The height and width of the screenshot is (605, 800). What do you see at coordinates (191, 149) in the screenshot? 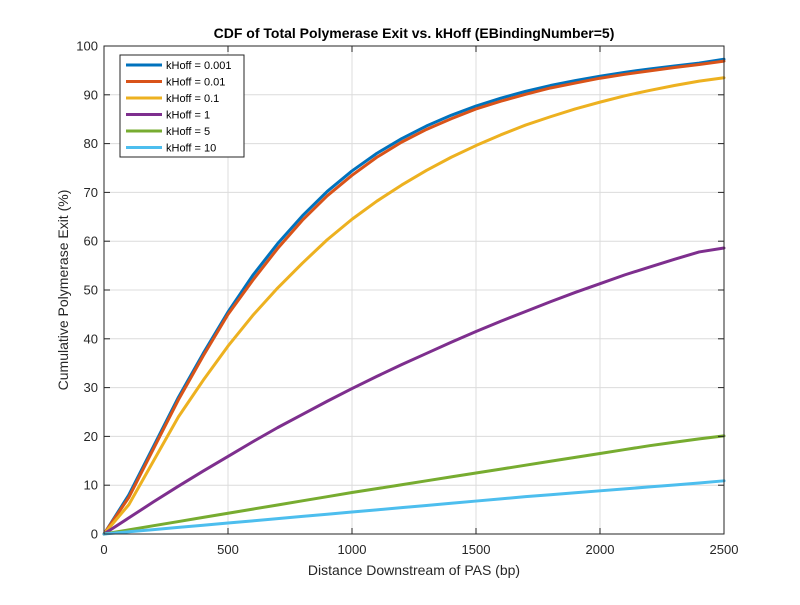
I see `legend-label-6: kHoff = 10` at bounding box center [191, 149].